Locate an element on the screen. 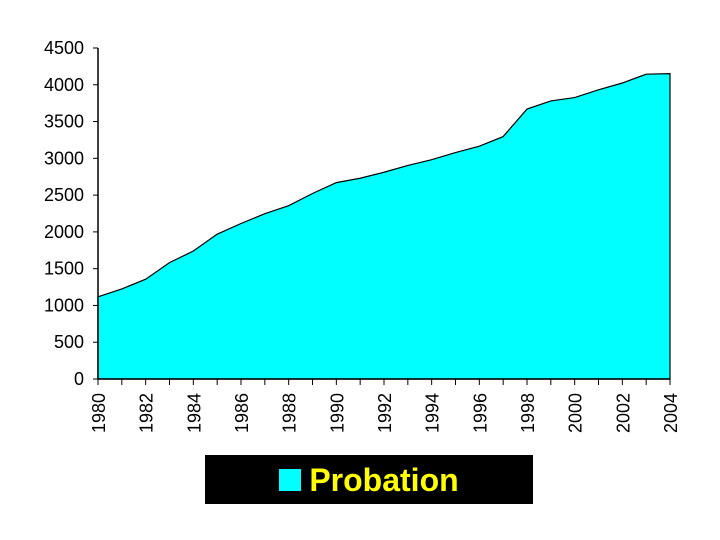  x-tick-label: 1996 is located at coordinates (480, 413).